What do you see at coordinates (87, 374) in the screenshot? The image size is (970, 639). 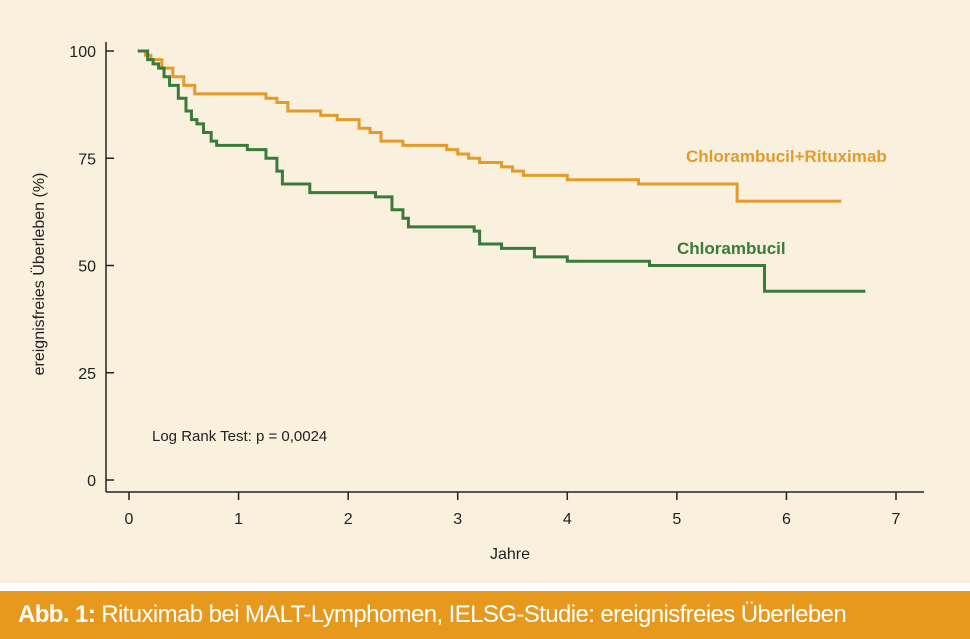 I see `y-tick-label: 25` at bounding box center [87, 374].